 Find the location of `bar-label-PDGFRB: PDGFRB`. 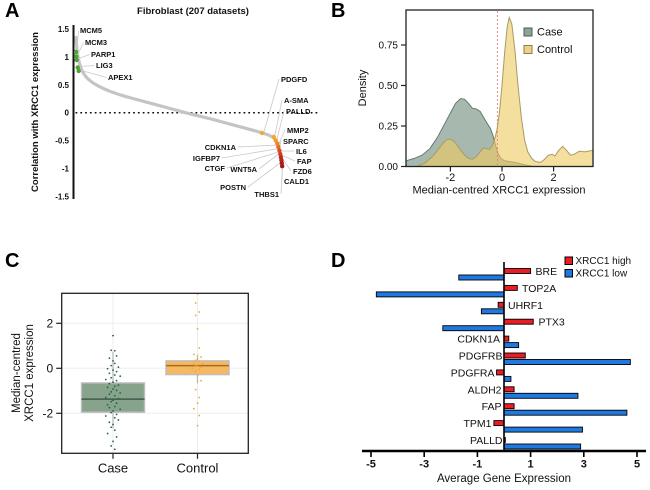

bar-label-PDGFRB: PDGFRB is located at coordinates (481, 357).